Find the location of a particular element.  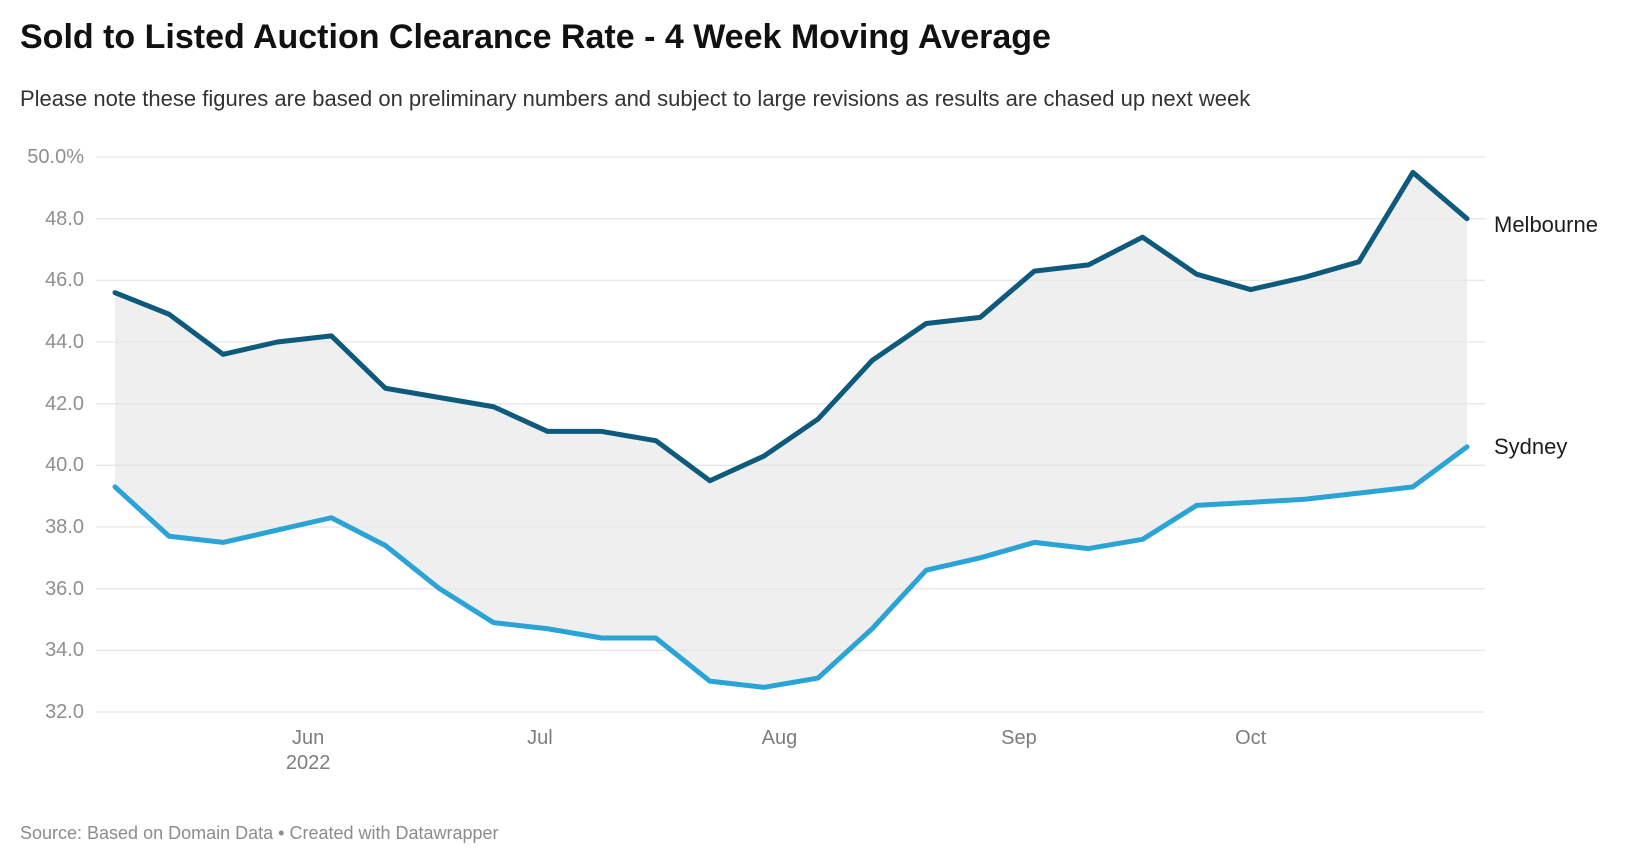

series-label-melbourne: Melbourne is located at coordinates (1546, 224).